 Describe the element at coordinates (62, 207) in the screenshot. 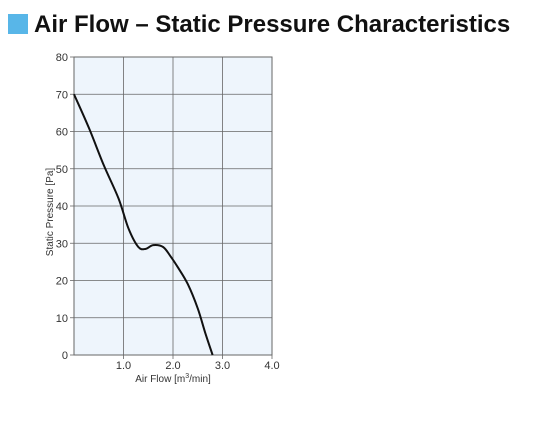

I see `y-tick-label: 40` at that location.